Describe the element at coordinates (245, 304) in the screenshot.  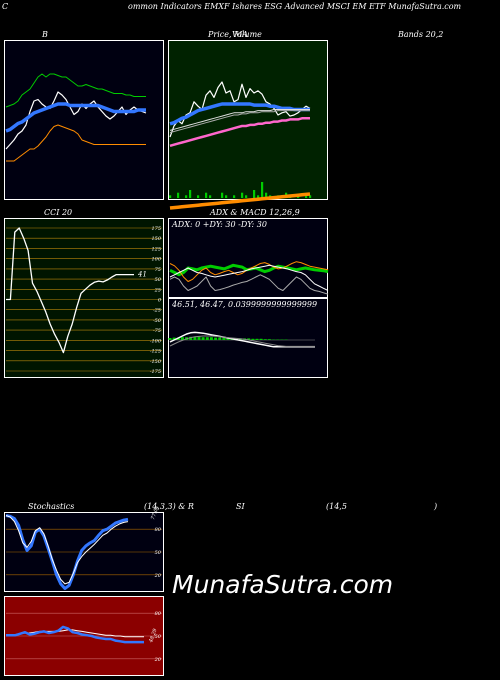
I see `macd-values: 46.51, 46.47, 0.0399999999999999` at that location.